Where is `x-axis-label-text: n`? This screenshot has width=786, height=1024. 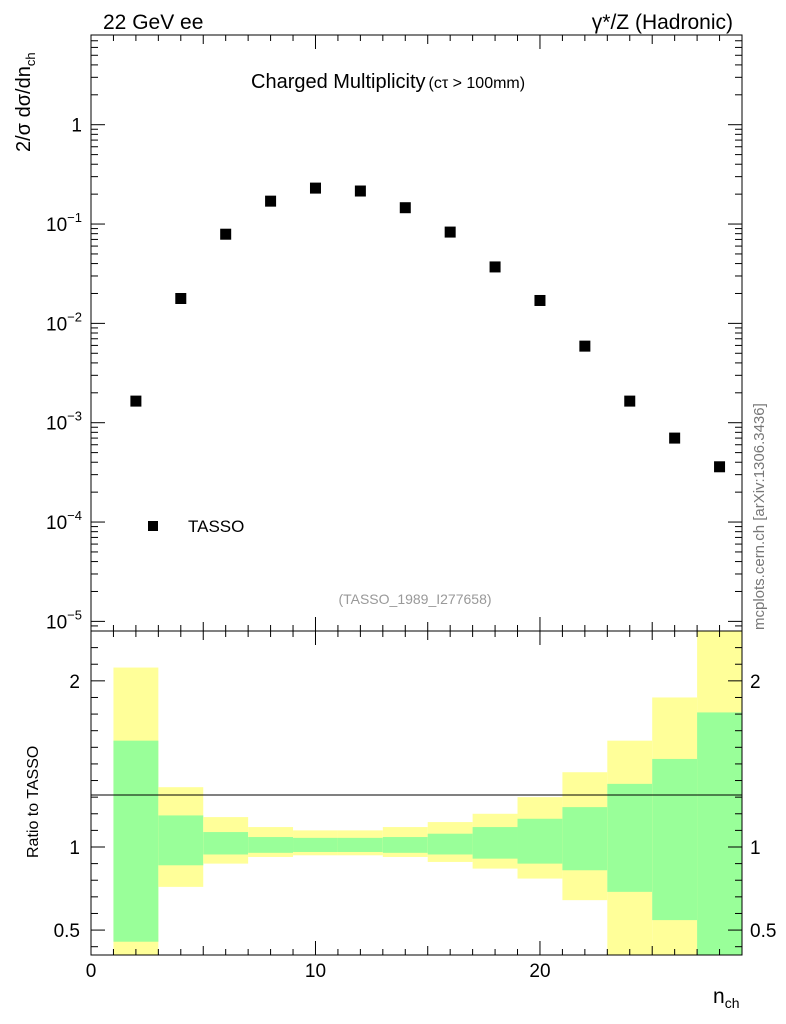 x-axis-label-text: n is located at coordinates (719, 996).